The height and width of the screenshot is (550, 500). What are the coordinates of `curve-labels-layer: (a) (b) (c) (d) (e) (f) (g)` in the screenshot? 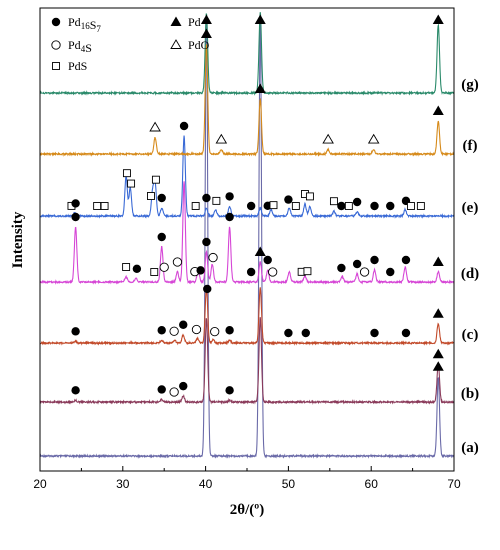 It's located at (470, 266).